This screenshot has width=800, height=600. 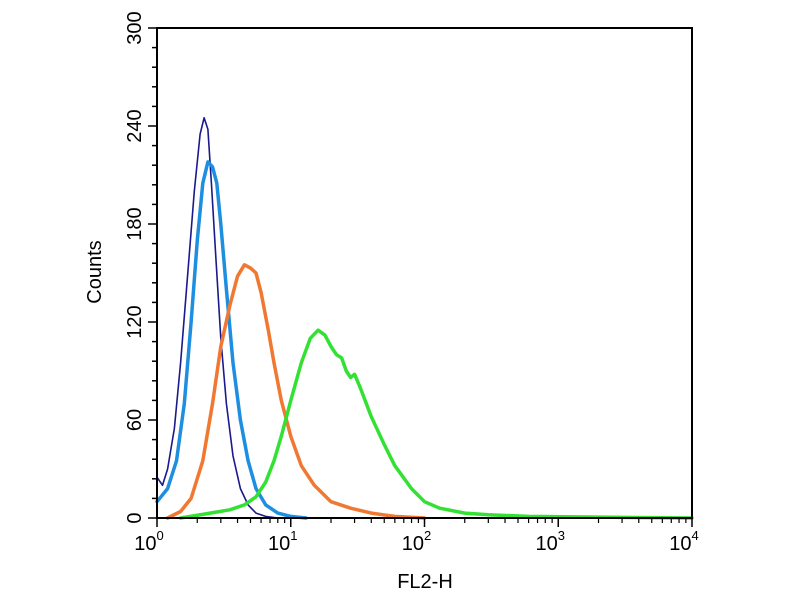 What do you see at coordinates (135, 223) in the screenshot?
I see `y-tick-label: 180` at bounding box center [135, 223].